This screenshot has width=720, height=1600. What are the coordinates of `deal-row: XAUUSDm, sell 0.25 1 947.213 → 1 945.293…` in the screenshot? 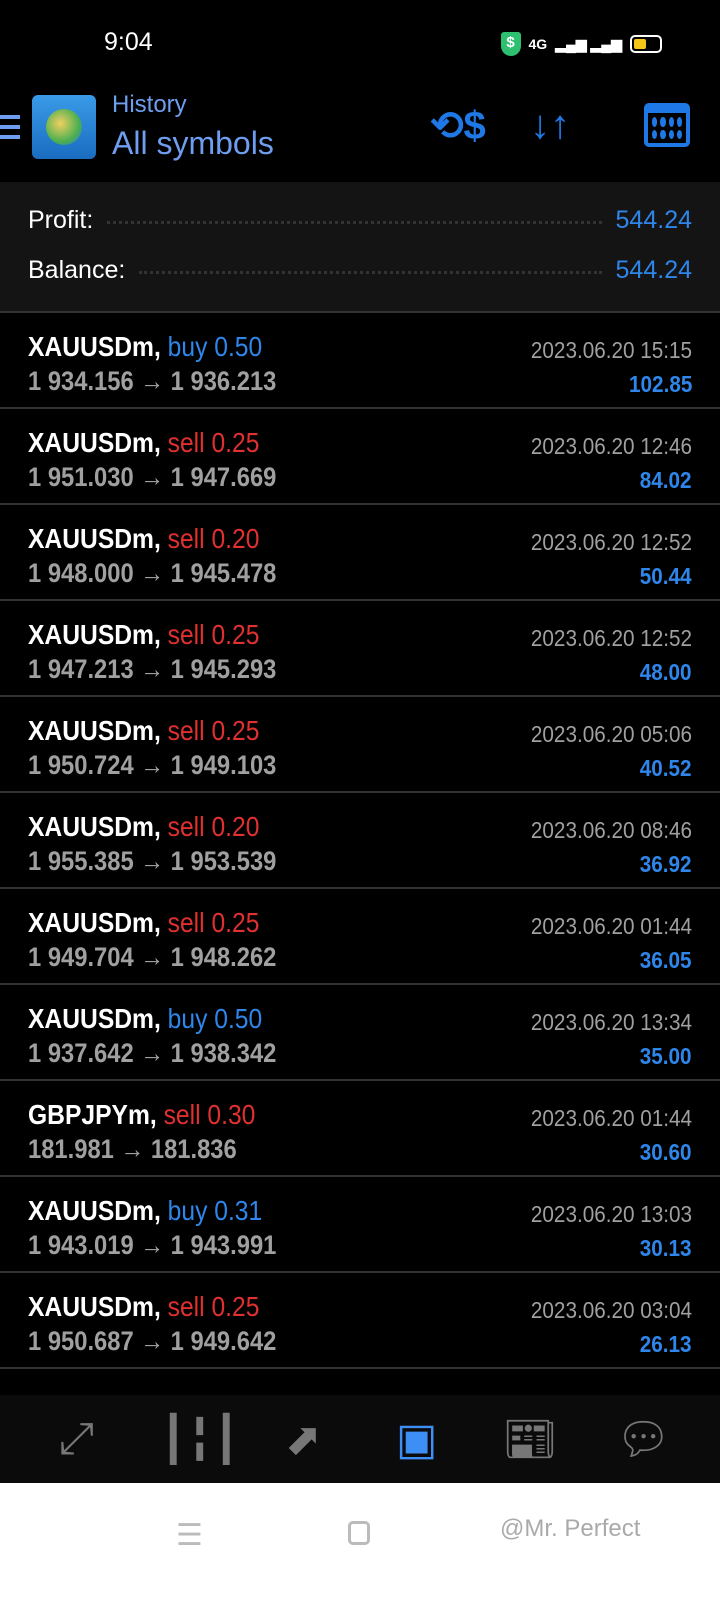 It's located at (360, 649).